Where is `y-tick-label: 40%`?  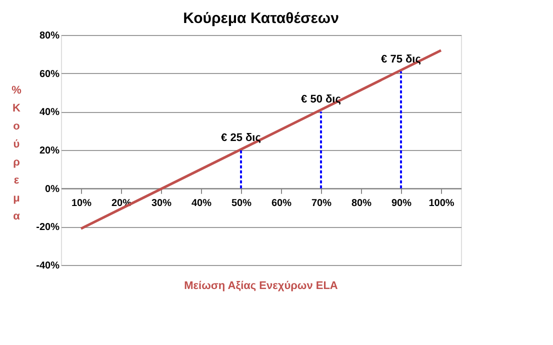
y-tick-label: 40% is located at coordinates (49, 112).